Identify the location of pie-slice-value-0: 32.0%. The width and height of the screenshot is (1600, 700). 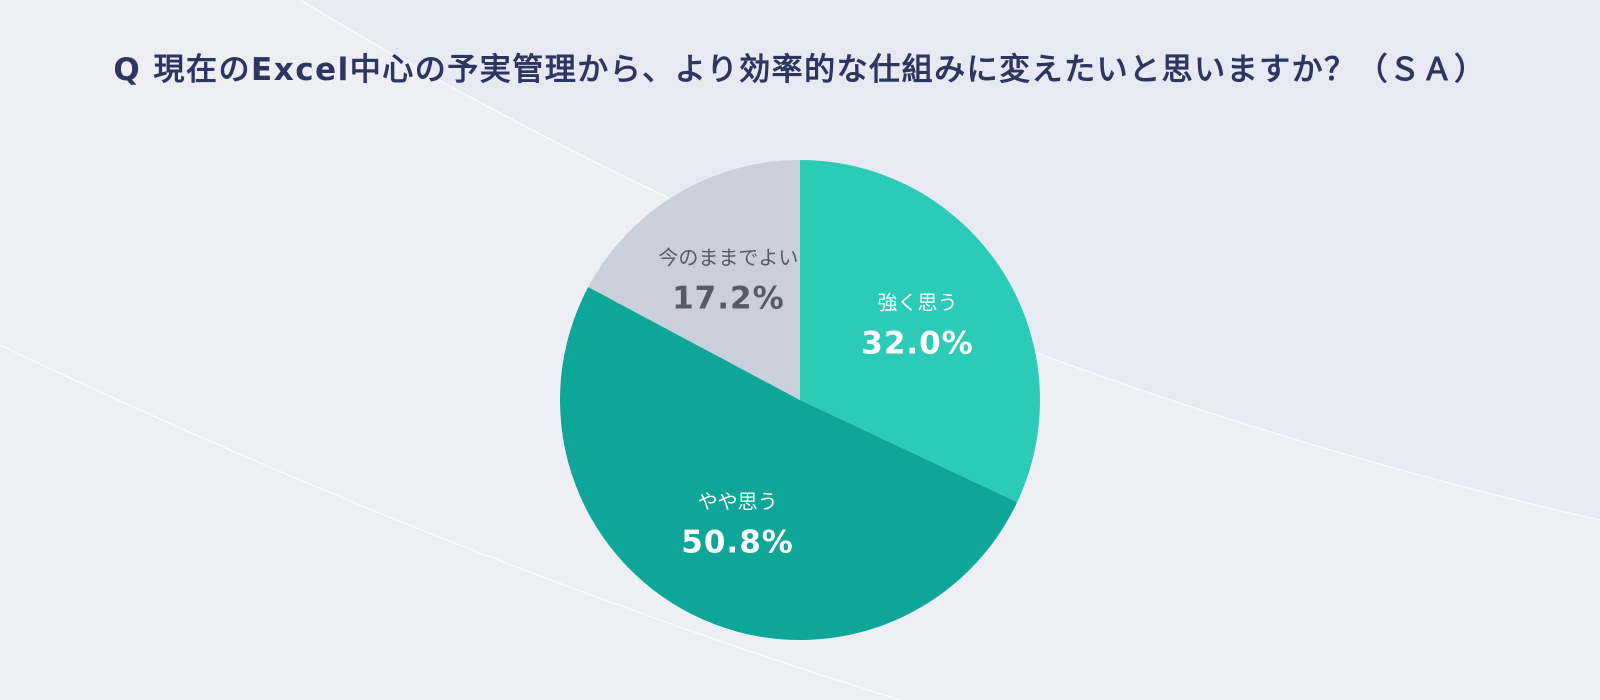
(917, 343).